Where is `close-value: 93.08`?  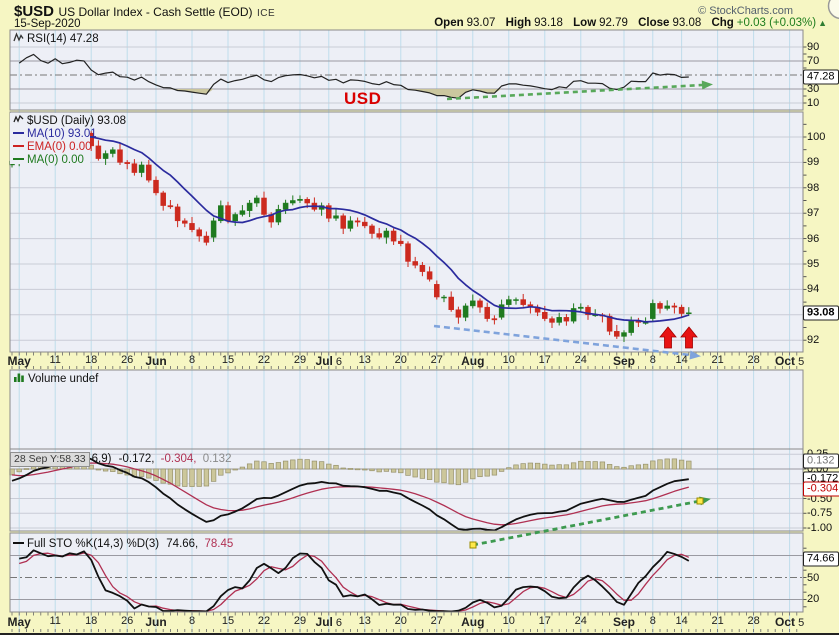 close-value: 93.08 is located at coordinates (687, 23).